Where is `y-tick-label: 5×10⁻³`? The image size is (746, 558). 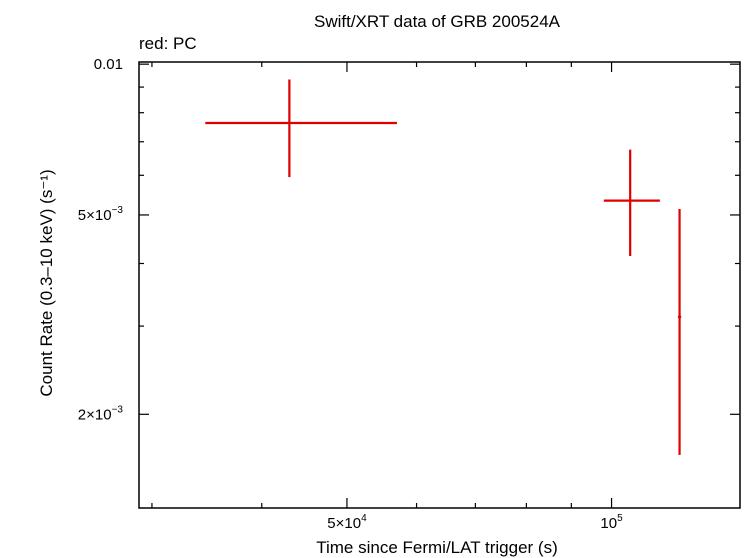 y-tick-label: 5×10⁻³ is located at coordinates (101, 214).